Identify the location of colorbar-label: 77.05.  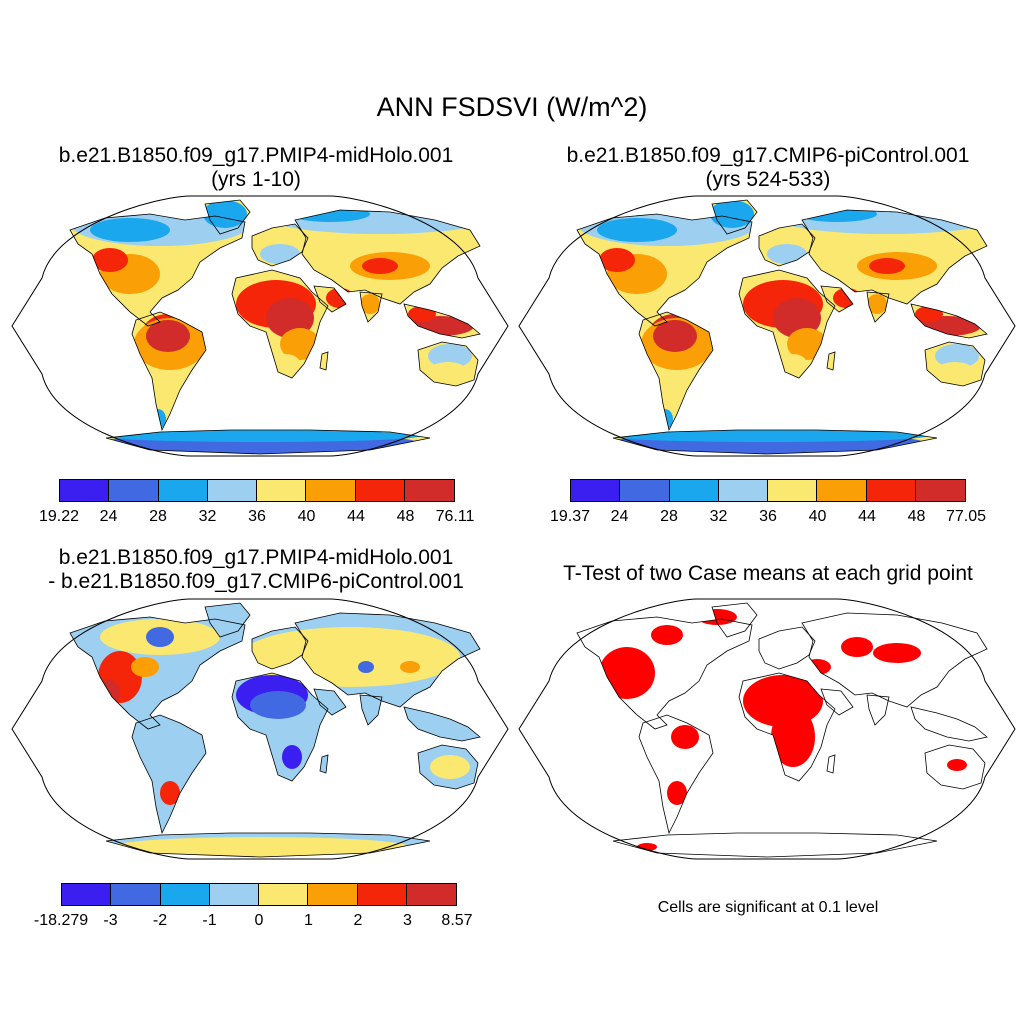
(966, 516).